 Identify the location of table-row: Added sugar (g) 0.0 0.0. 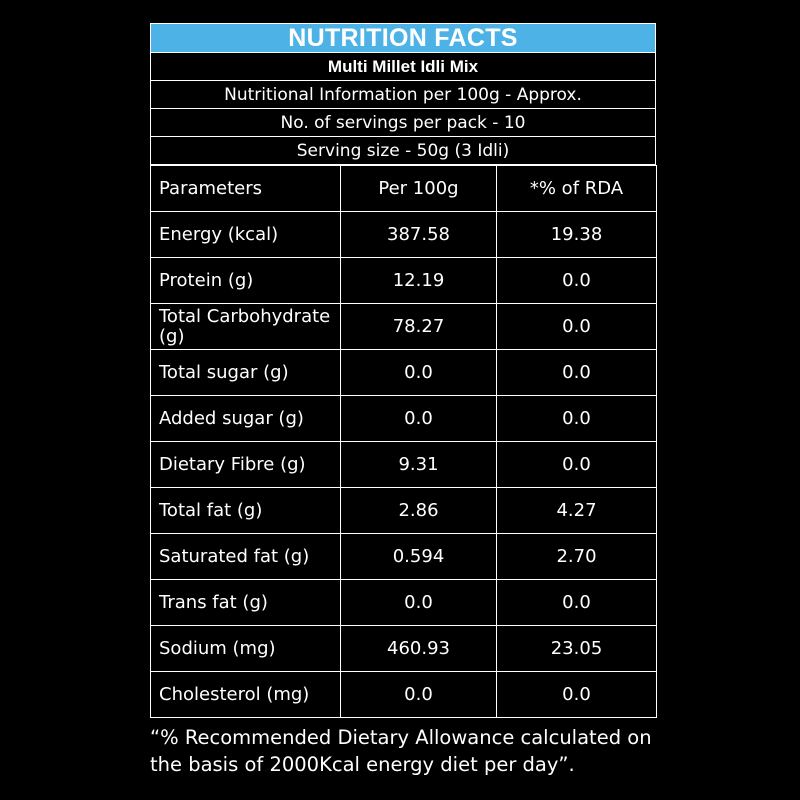
(403, 418).